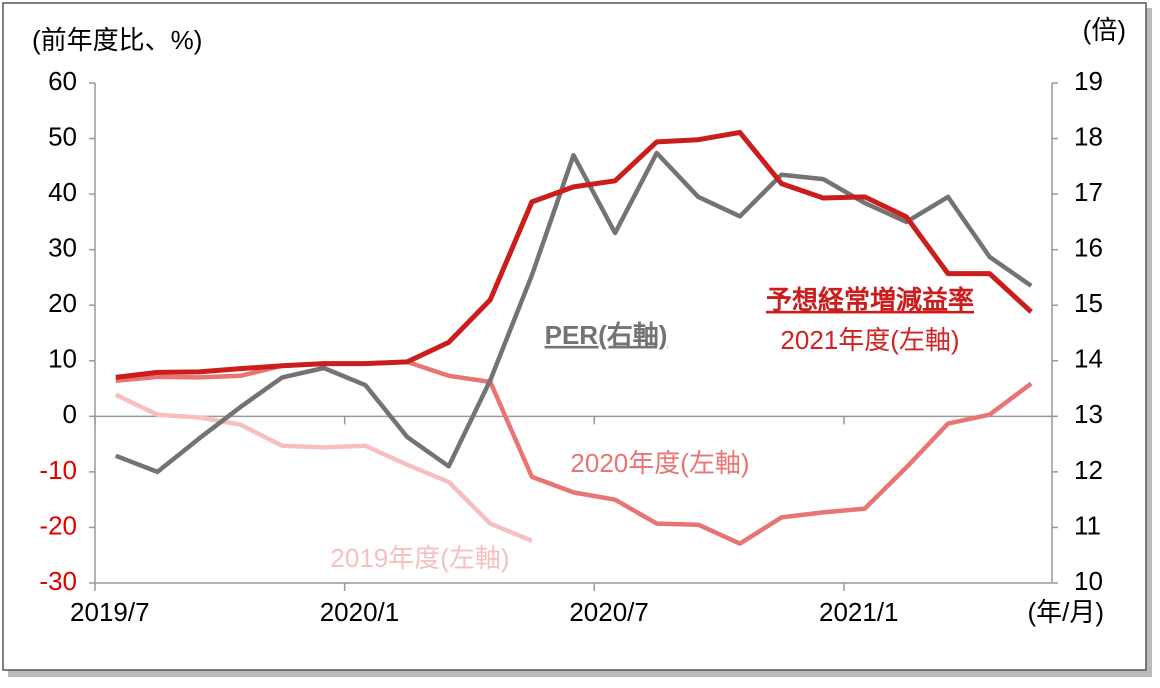 The width and height of the screenshot is (1160, 688). What do you see at coordinates (1088, 303) in the screenshot?
I see `y2-tick-label: 15` at bounding box center [1088, 303].